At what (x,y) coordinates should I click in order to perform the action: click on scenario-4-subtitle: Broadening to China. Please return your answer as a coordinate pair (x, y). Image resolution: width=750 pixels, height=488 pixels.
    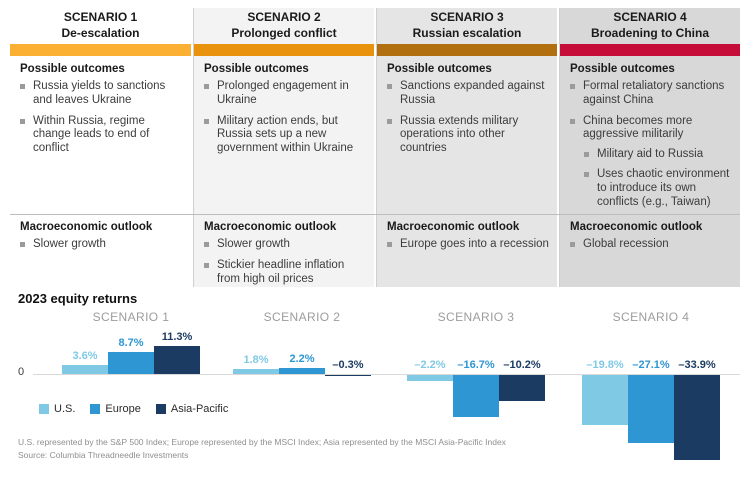
    Looking at the image, I should click on (650, 33).